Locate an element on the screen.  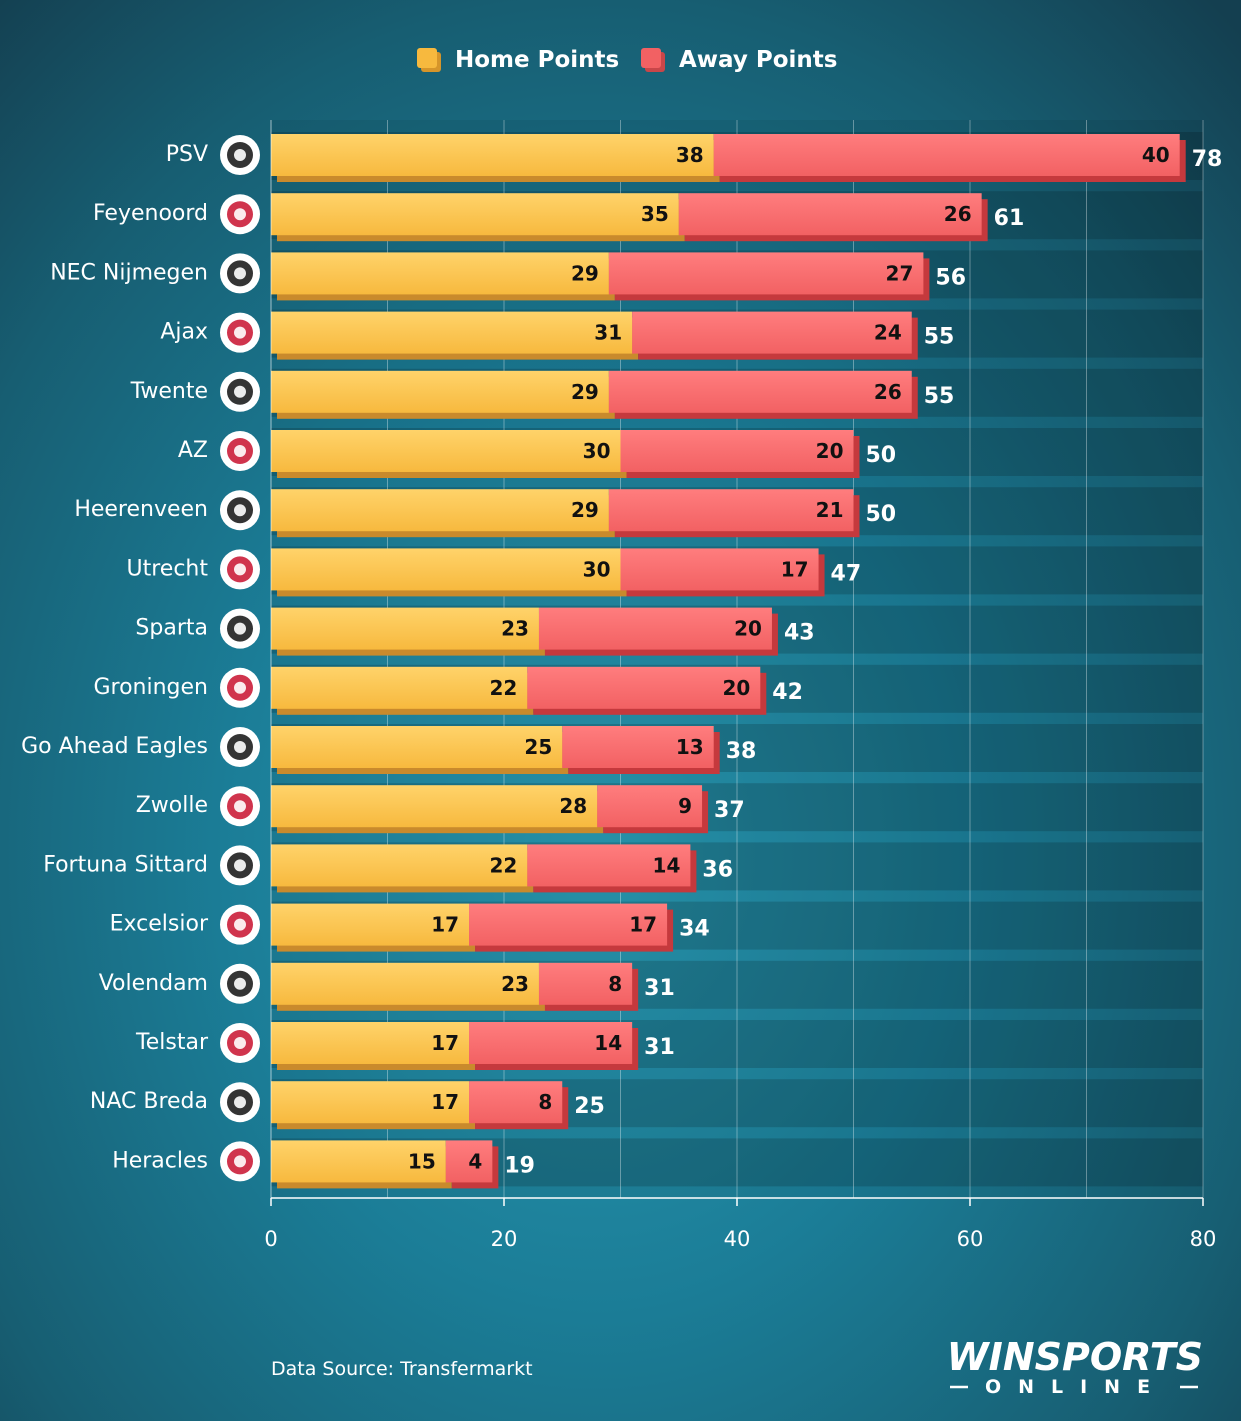
feyenoord-crest-icon is located at coordinates (240, 214).